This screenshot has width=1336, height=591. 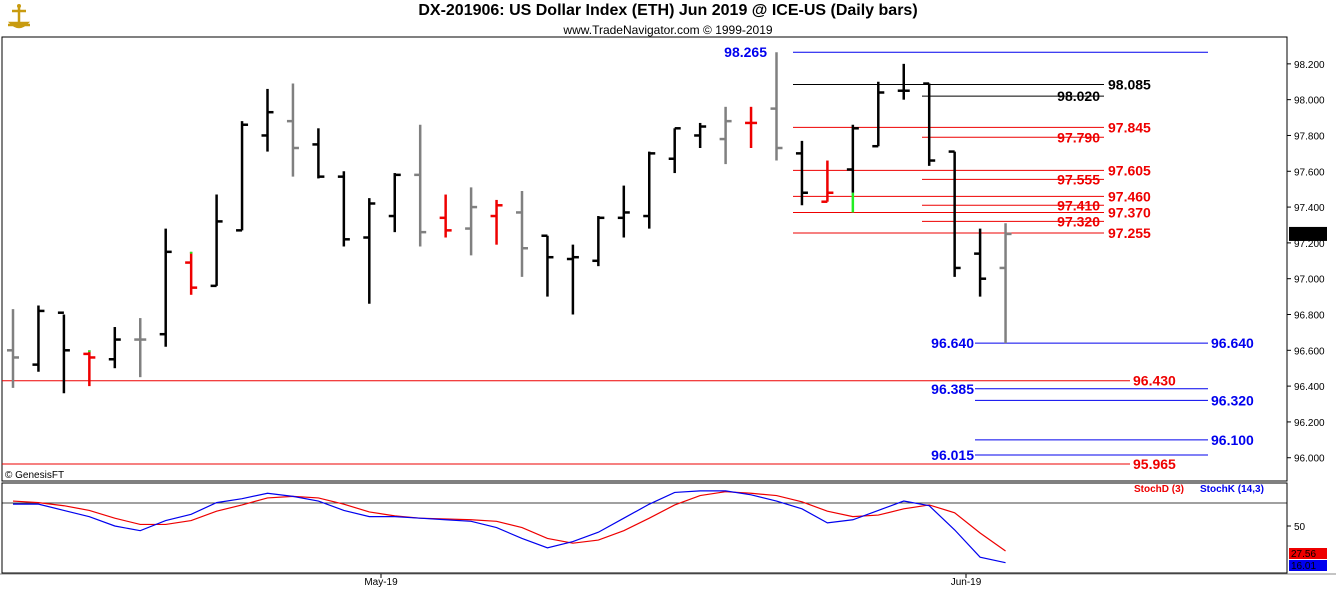 What do you see at coordinates (1078, 137) in the screenshot?
I see `level-label: 97.790` at bounding box center [1078, 137].